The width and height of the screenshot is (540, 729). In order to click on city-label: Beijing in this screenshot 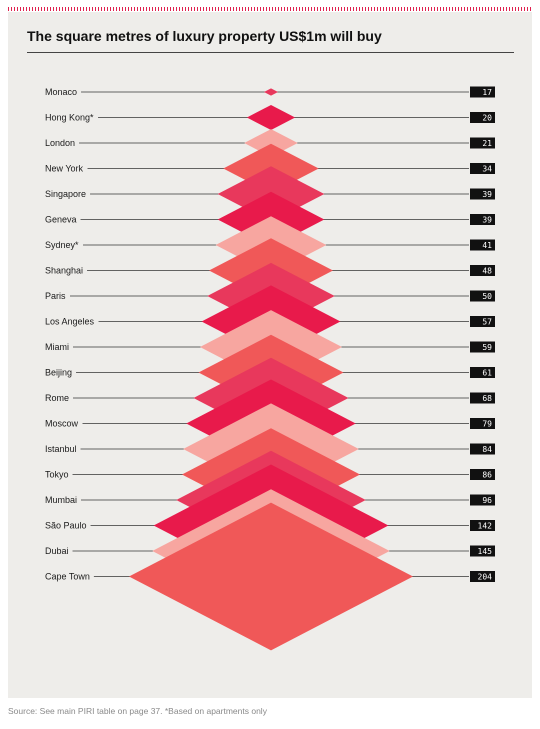, I will do `click(58, 373)`.